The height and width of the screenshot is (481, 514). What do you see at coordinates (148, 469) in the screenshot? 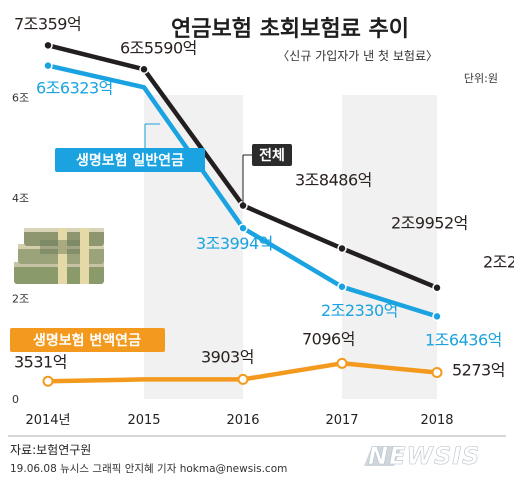
I see `credit-line: 19.06.08 뉴시스 그래픽 안지혜 기자 hokma@newsis.com` at bounding box center [148, 469].